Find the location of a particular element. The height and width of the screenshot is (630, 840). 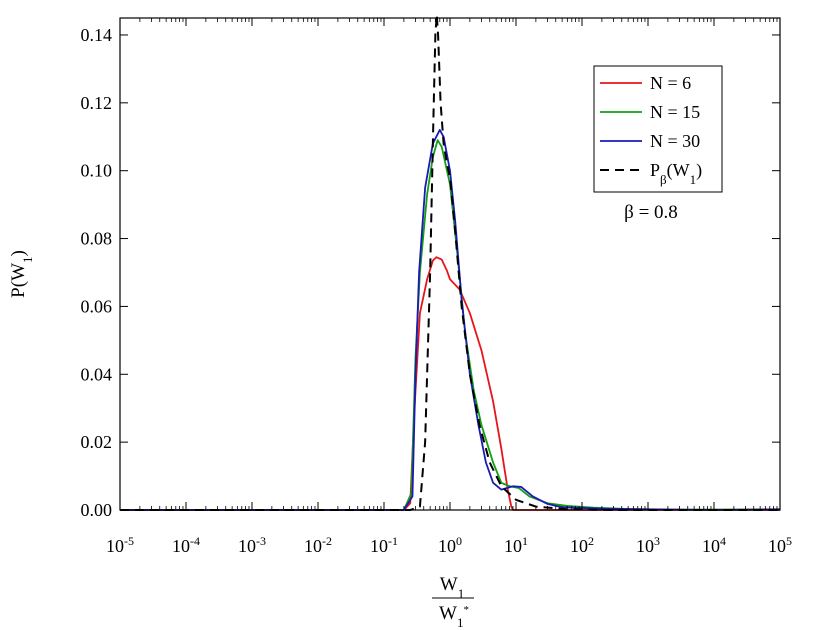

legend: N = 6 N = 15 N = 30 Pβ(W1) is located at coordinates (658, 129).